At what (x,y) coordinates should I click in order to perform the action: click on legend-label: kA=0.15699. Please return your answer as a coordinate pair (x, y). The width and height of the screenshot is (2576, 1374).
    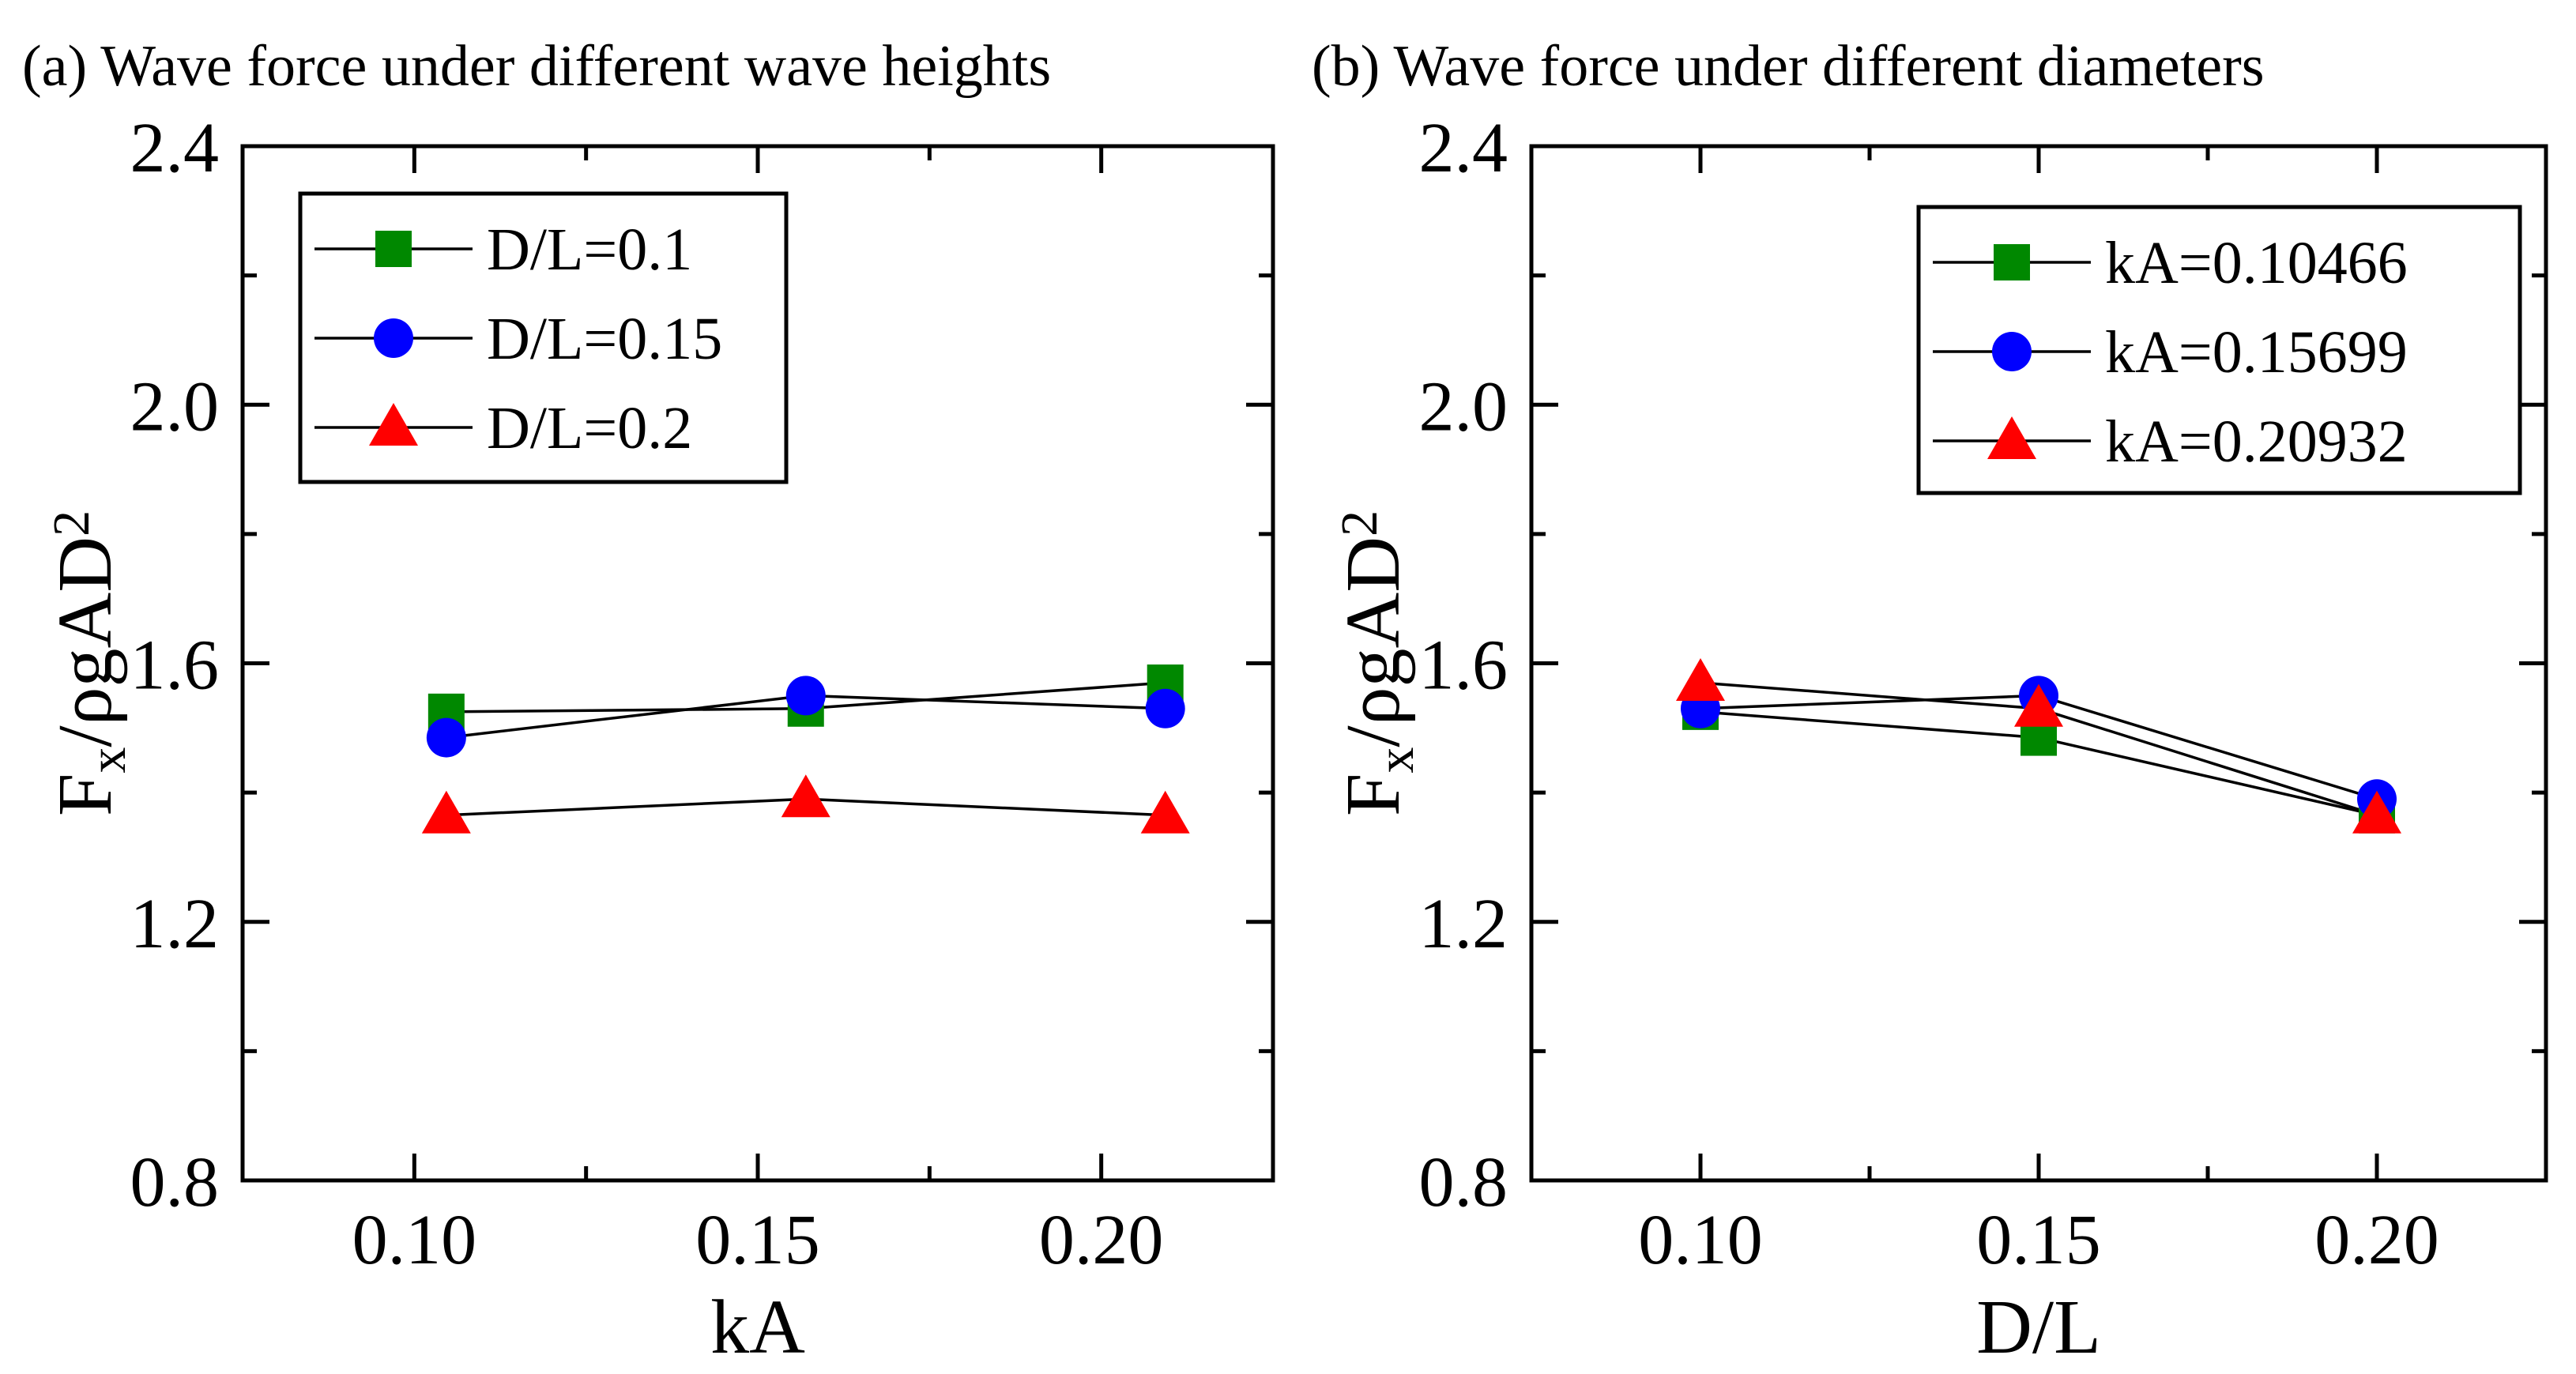
    Looking at the image, I should click on (2256, 352).